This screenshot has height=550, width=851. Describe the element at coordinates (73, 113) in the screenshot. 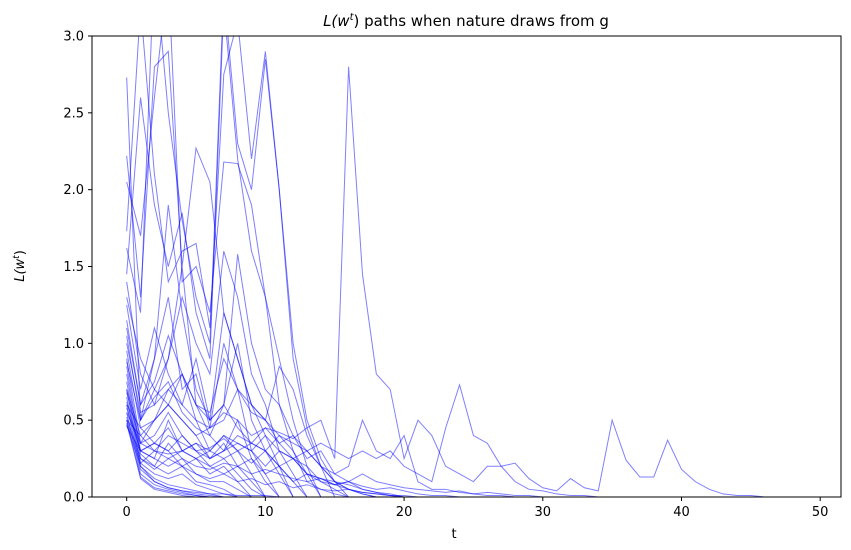

I see `y-tick-label: 2.5` at that location.